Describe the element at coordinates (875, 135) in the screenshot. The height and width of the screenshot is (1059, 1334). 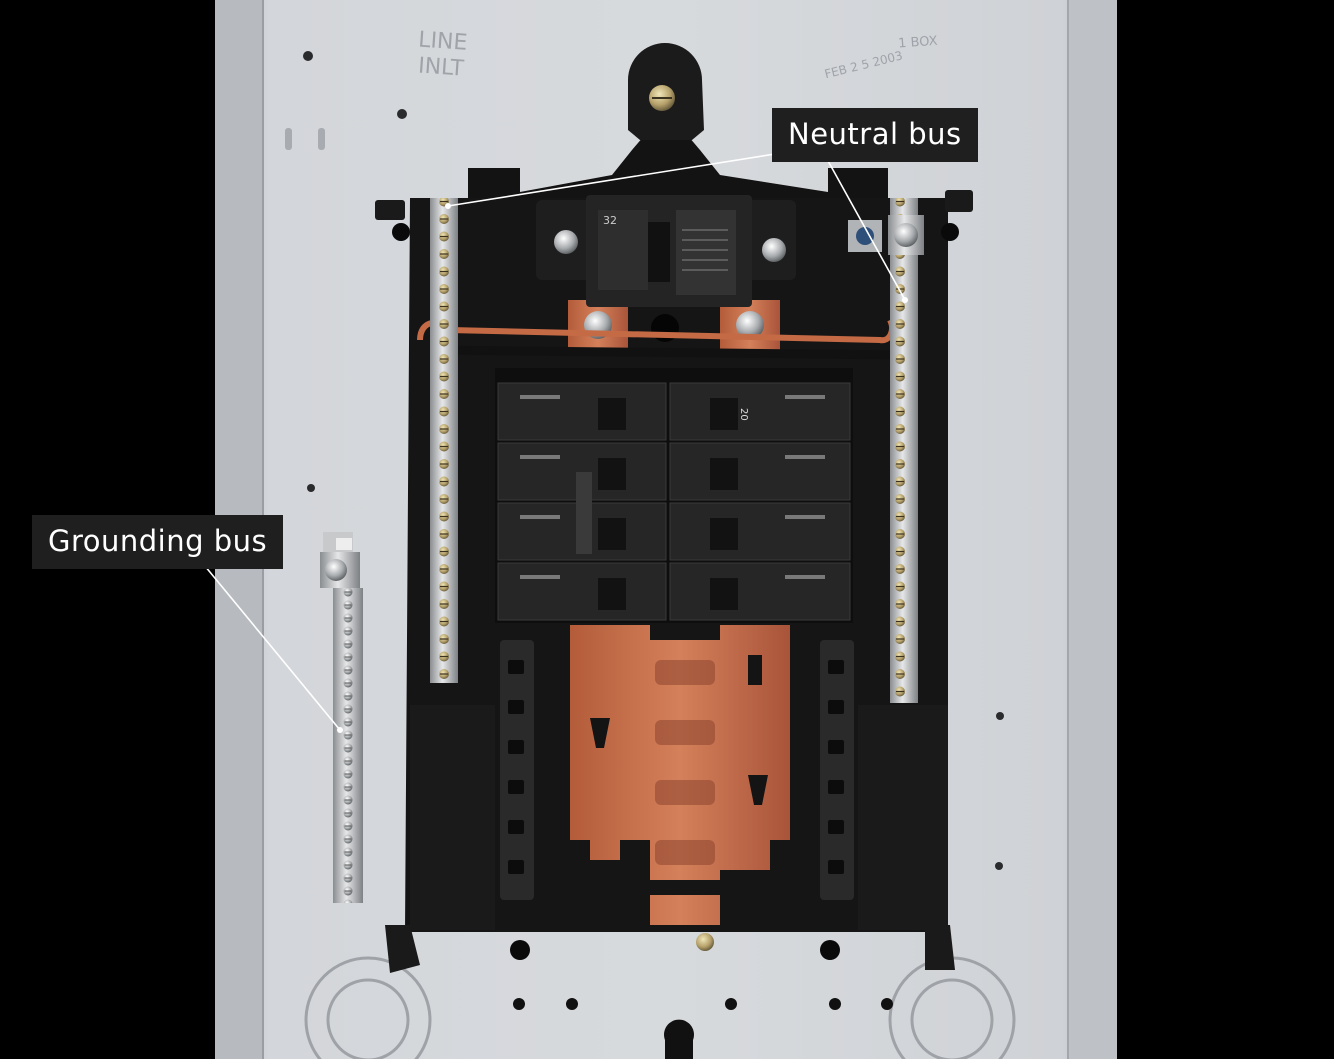
I see `neutral-bus-label: Neutral bus` at that location.